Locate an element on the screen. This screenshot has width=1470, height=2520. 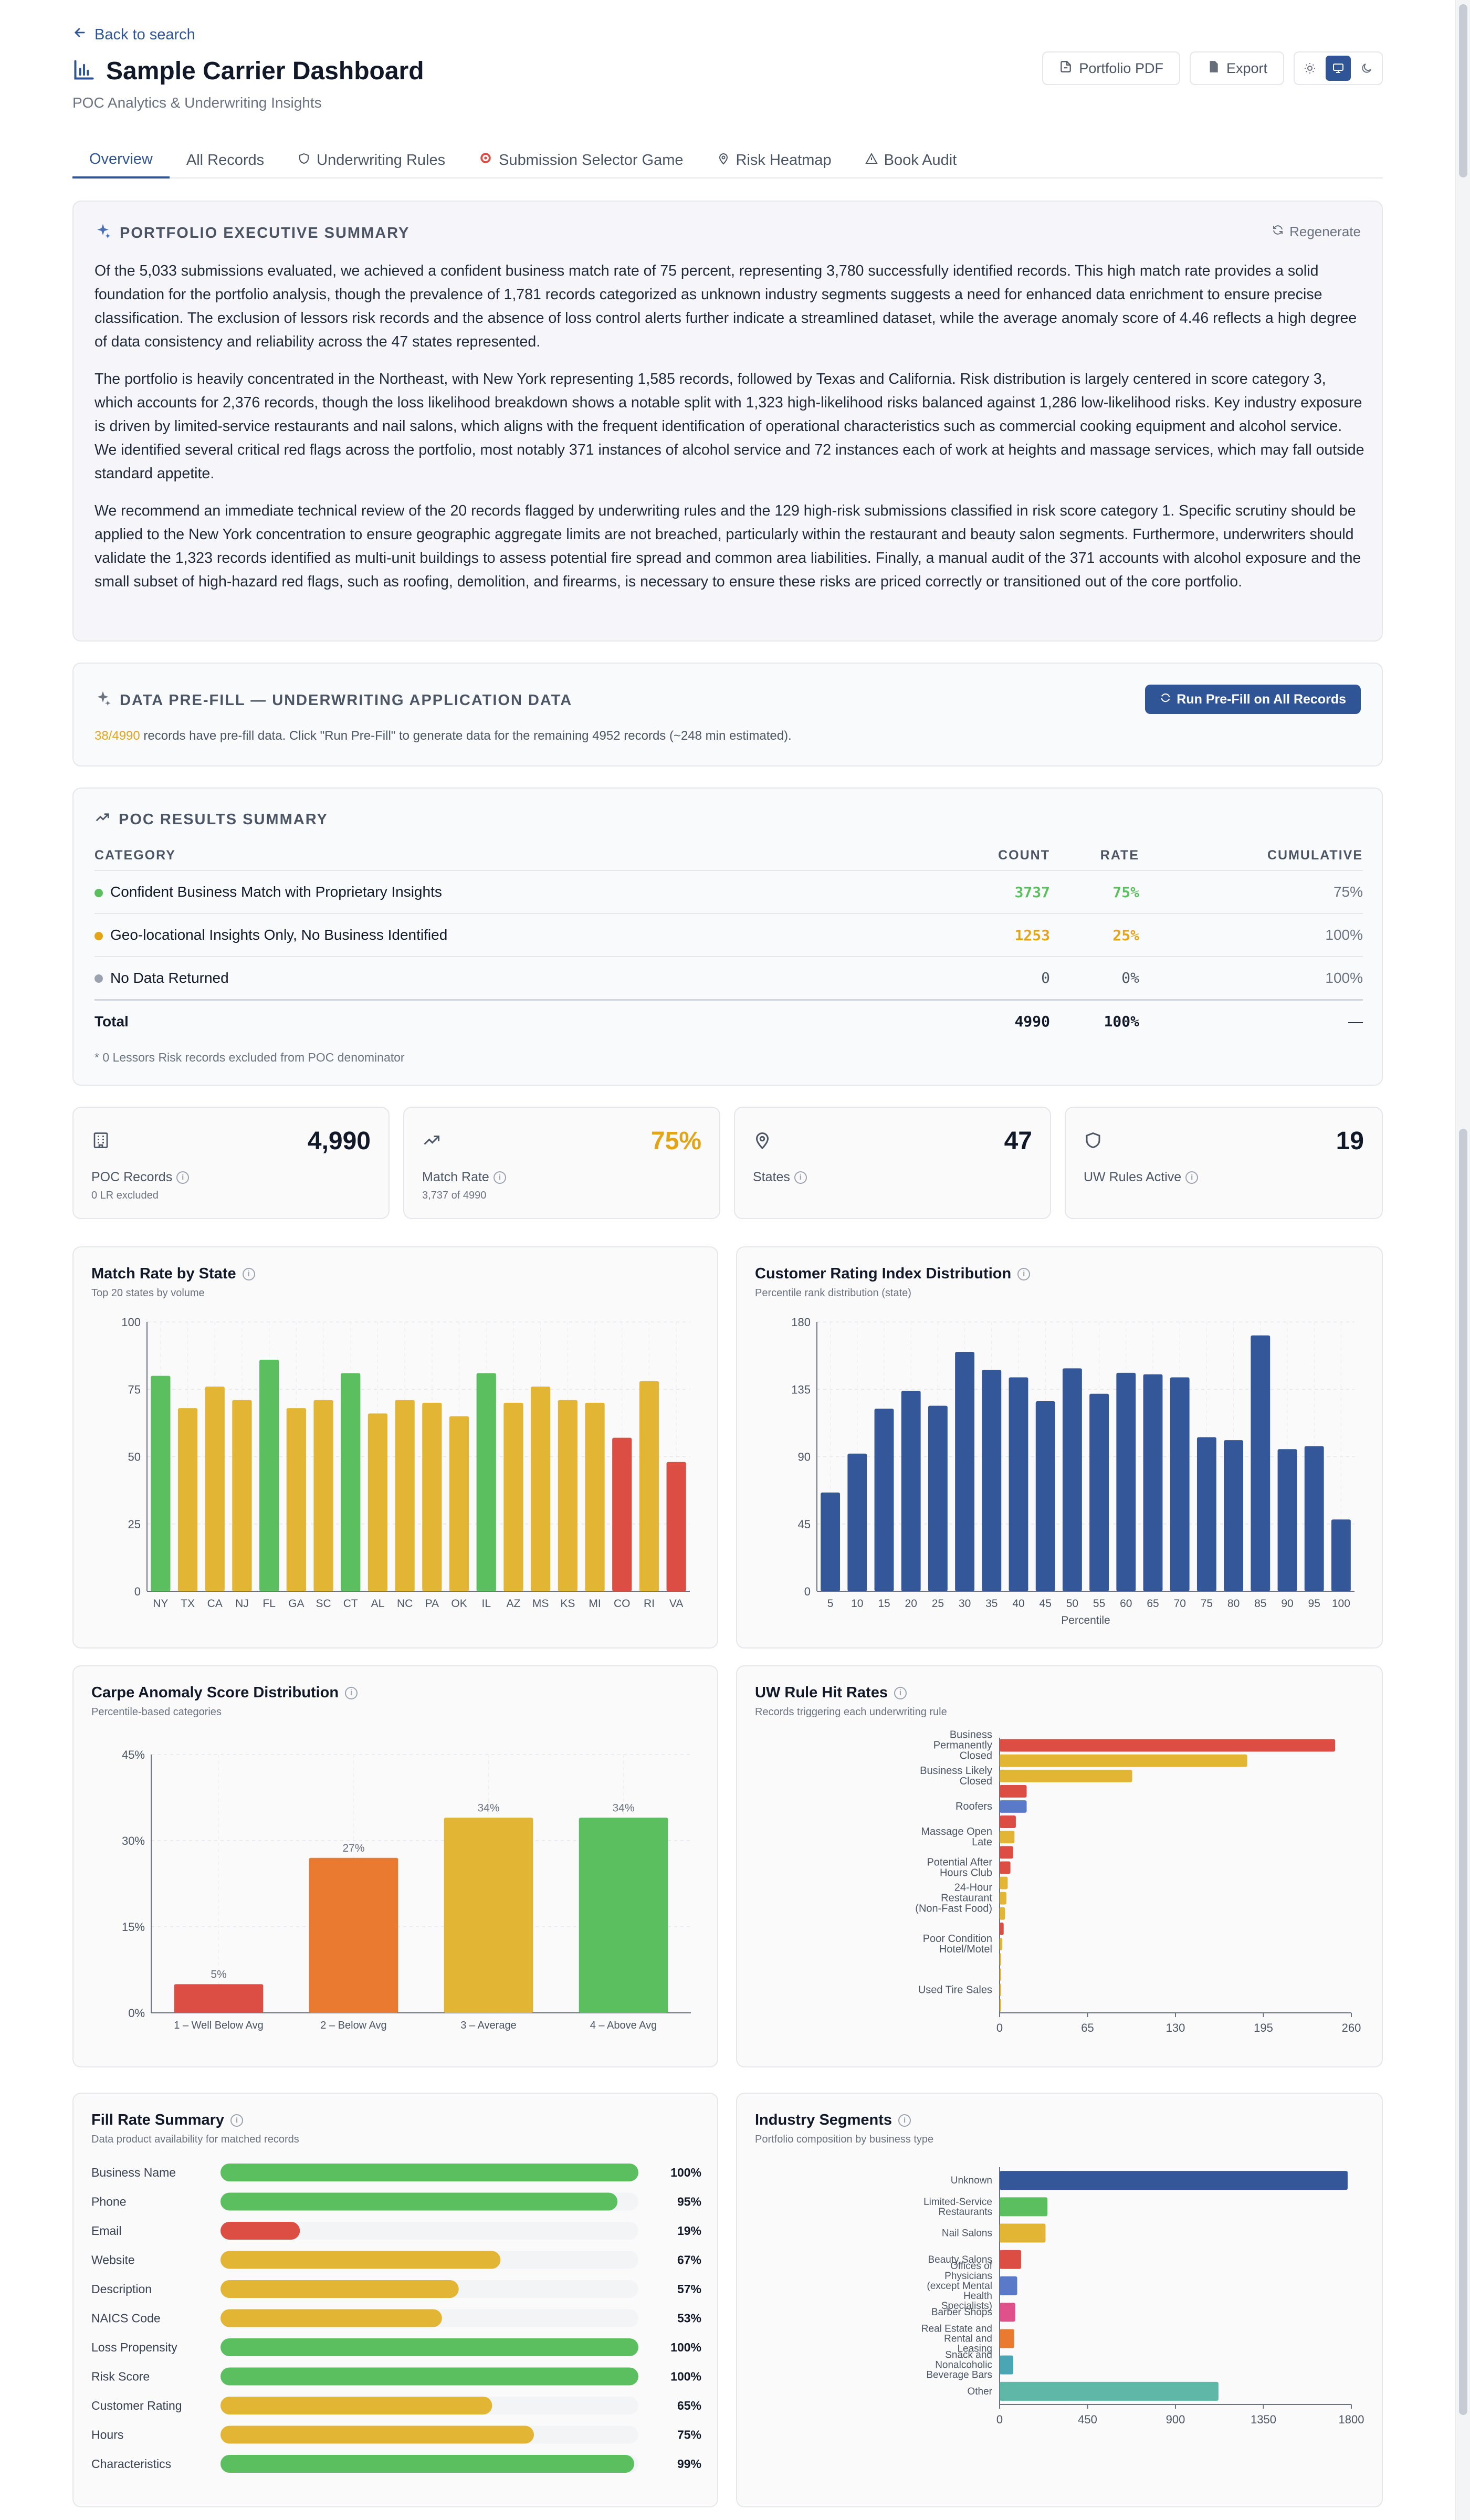
back-link: Back to search is located at coordinates (133, 34).